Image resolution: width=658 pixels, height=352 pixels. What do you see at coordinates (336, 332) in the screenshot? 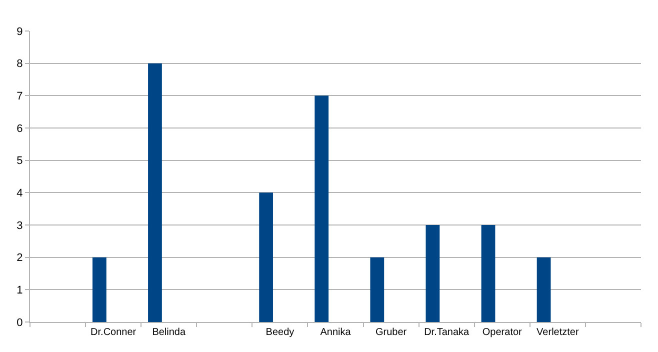
I see `x-tick-label: Annika` at bounding box center [336, 332].